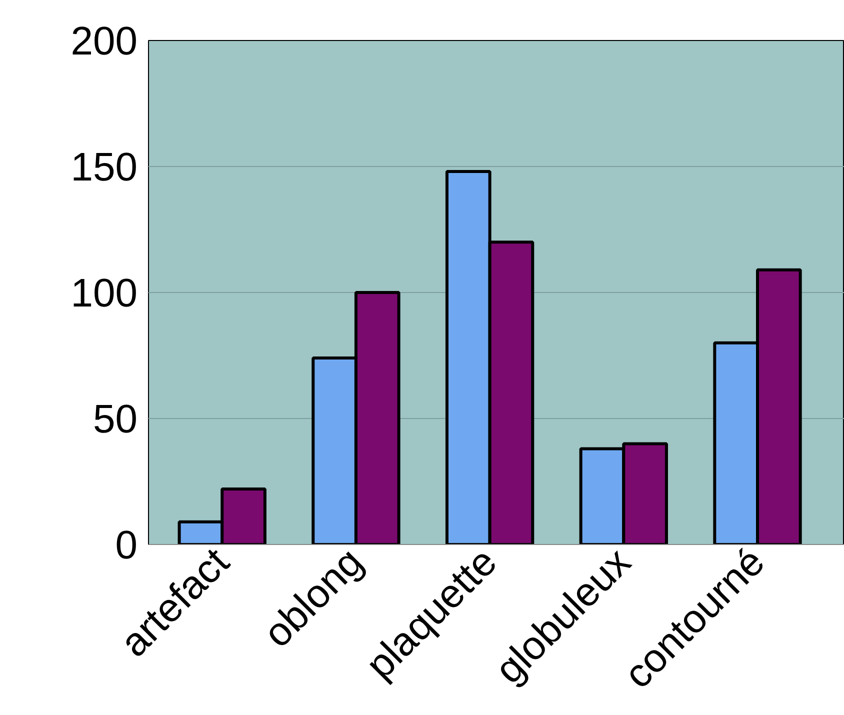 Image resolution: width=844 pixels, height=715 pixels. Describe the element at coordinates (104, 42) in the screenshot. I see `y-tick-label: 200` at that location.